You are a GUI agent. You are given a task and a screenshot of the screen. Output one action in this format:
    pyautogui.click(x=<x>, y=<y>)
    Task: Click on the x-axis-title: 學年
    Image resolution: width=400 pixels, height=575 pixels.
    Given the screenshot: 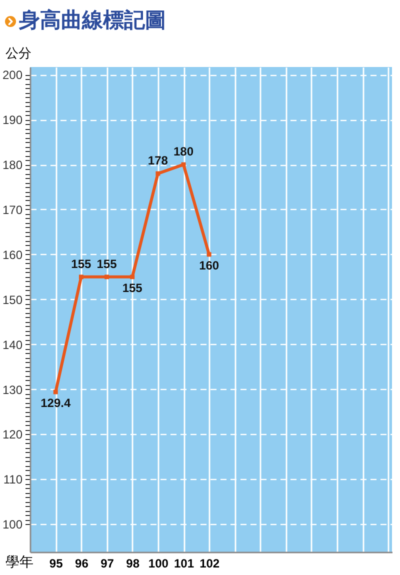 What is the action you would take?
    pyautogui.click(x=20, y=562)
    